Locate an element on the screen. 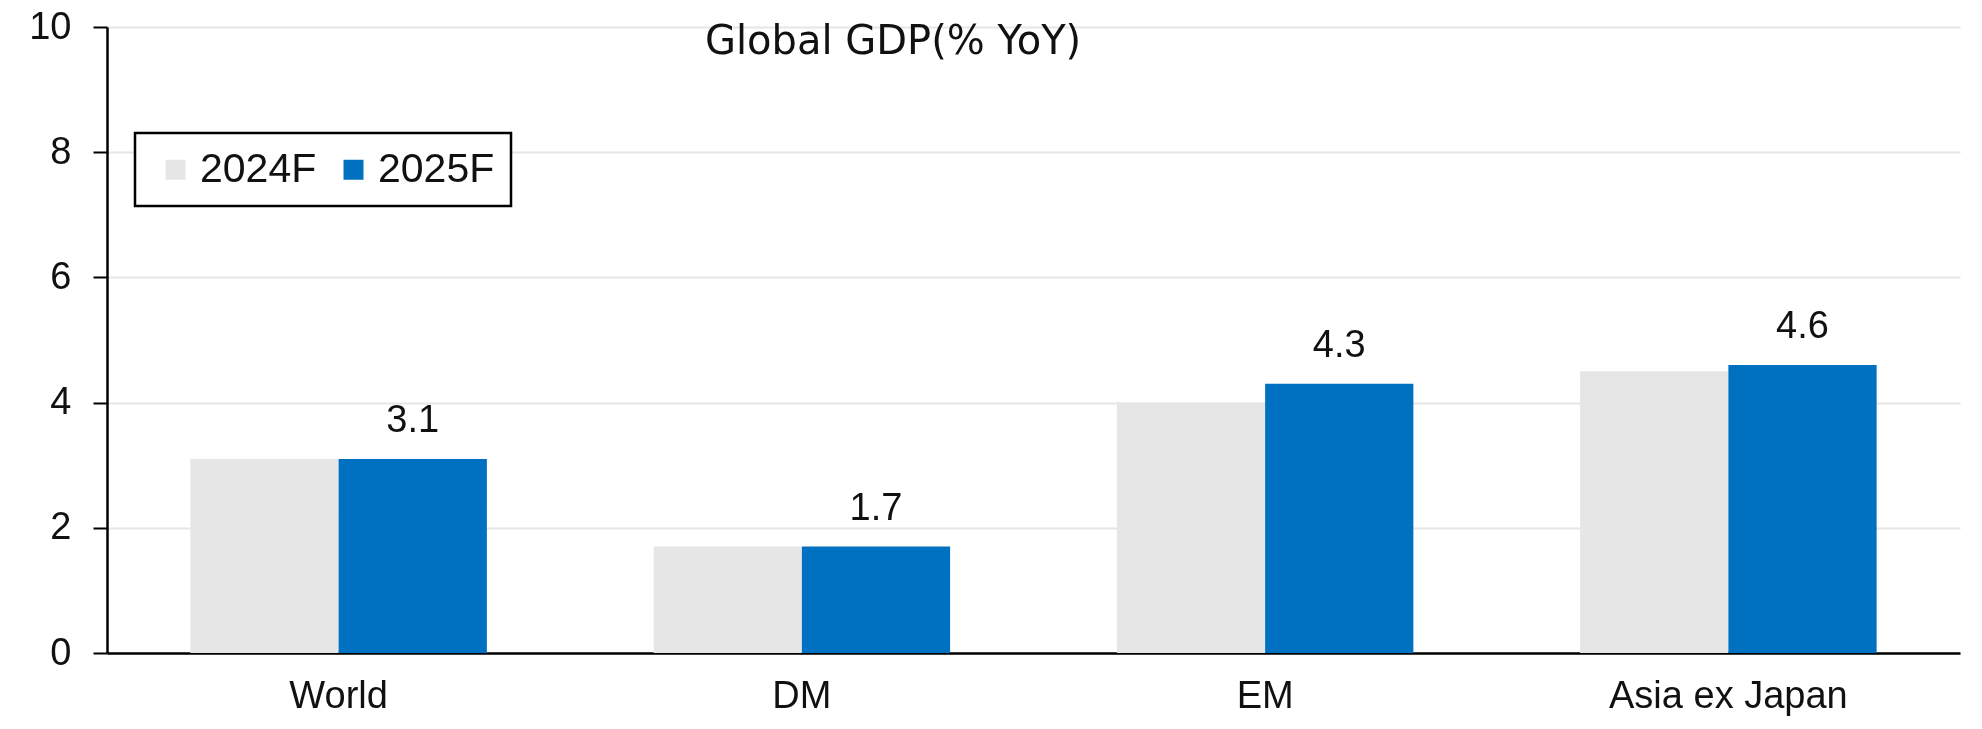 The height and width of the screenshot is (729, 1982). legend-label: 2025F is located at coordinates (436, 167).